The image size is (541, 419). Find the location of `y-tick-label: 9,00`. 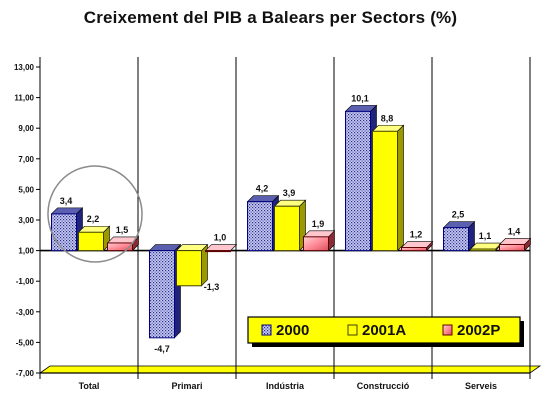

y-tick-label: 9,00 is located at coordinates (26, 128).